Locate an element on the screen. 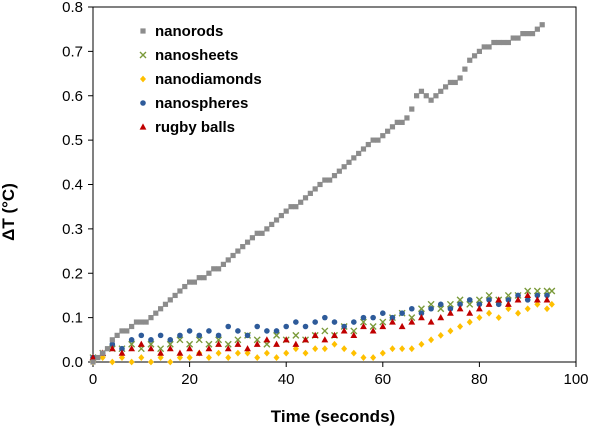  y-tick-label: 0.7 is located at coordinates (72, 51).